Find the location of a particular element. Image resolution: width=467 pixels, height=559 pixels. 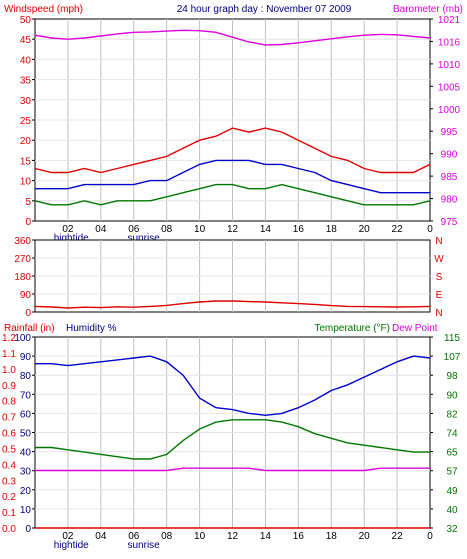

wind-hour-label: 12 is located at coordinates (233, 229).